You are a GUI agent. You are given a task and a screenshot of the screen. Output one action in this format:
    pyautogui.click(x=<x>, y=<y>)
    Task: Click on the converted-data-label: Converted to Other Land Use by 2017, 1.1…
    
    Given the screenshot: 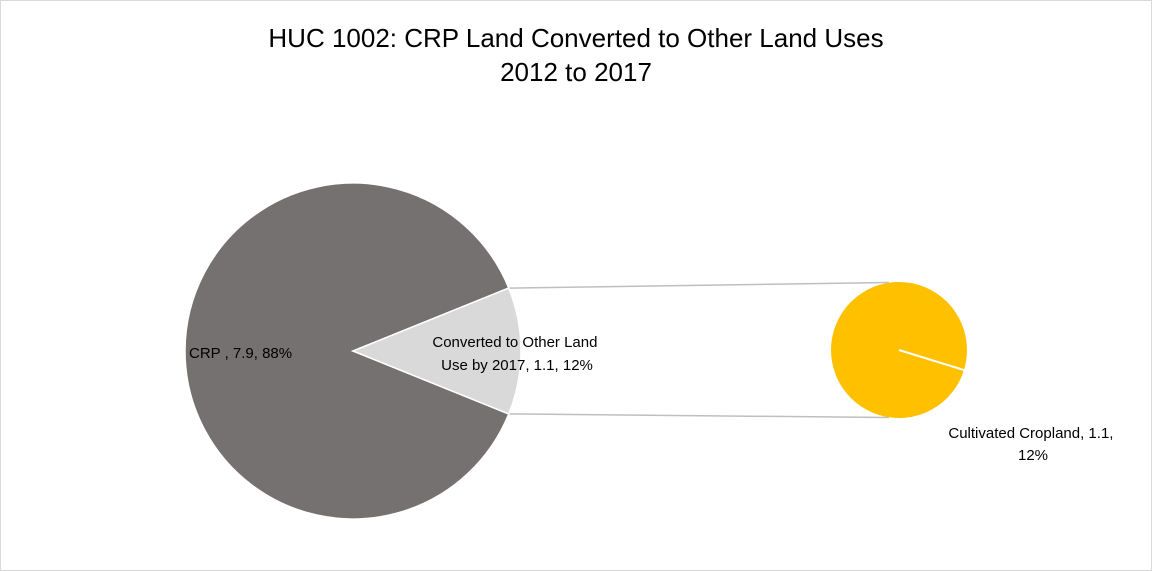 What is the action you would take?
    pyautogui.click(x=516, y=354)
    